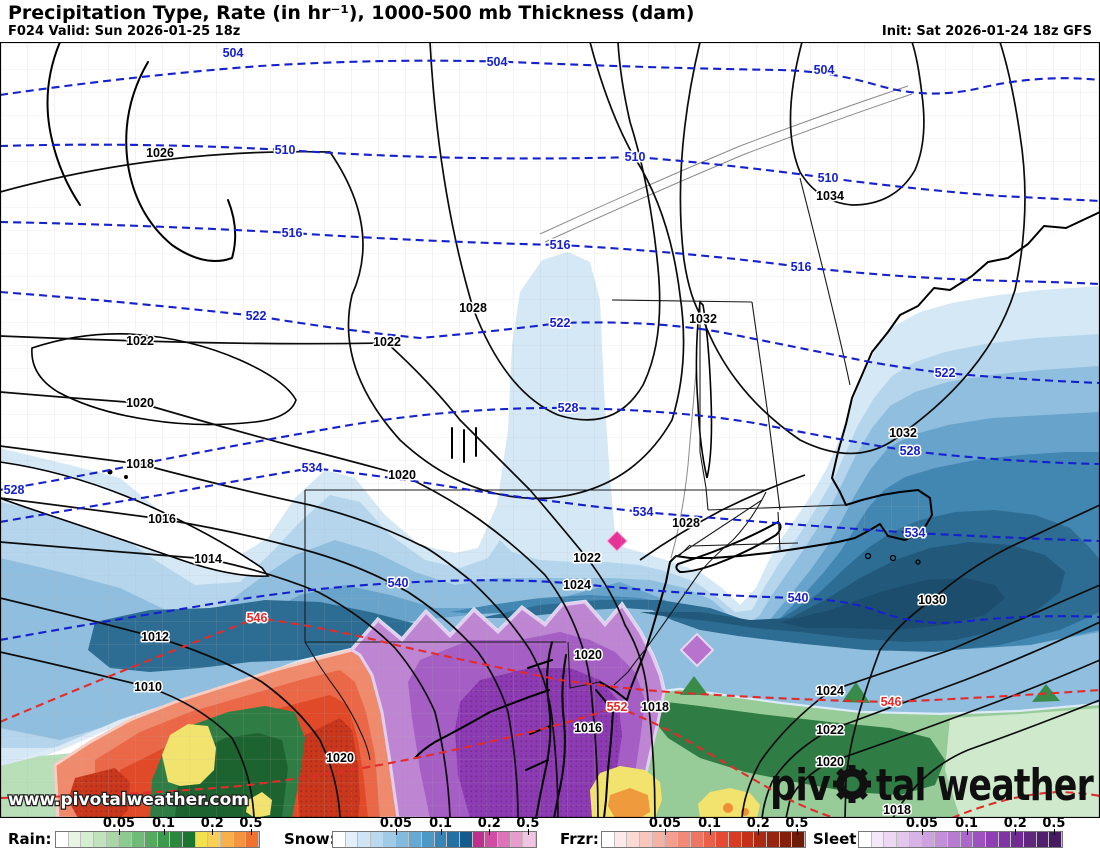 This screenshot has height=850, width=1100. I want to click on legend-label-snow: Snow:, so click(310, 839).